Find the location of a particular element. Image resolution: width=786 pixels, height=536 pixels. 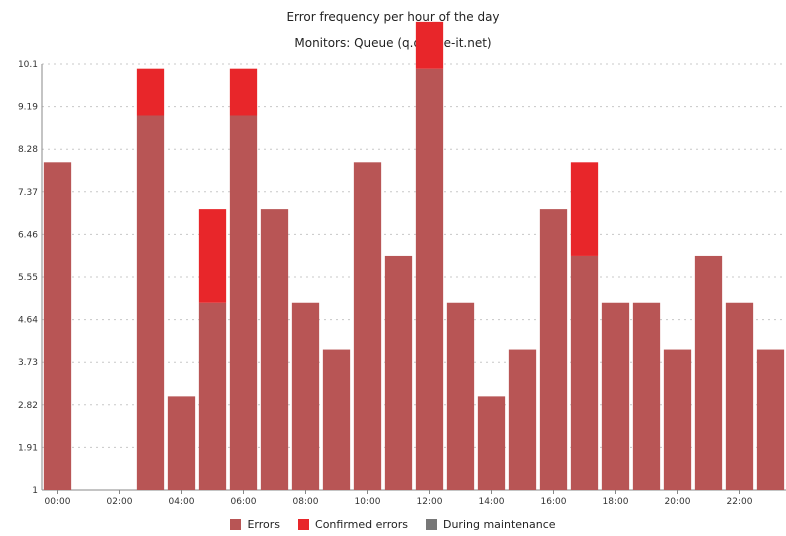

y-tick-label: 4.64 is located at coordinates (28, 321).